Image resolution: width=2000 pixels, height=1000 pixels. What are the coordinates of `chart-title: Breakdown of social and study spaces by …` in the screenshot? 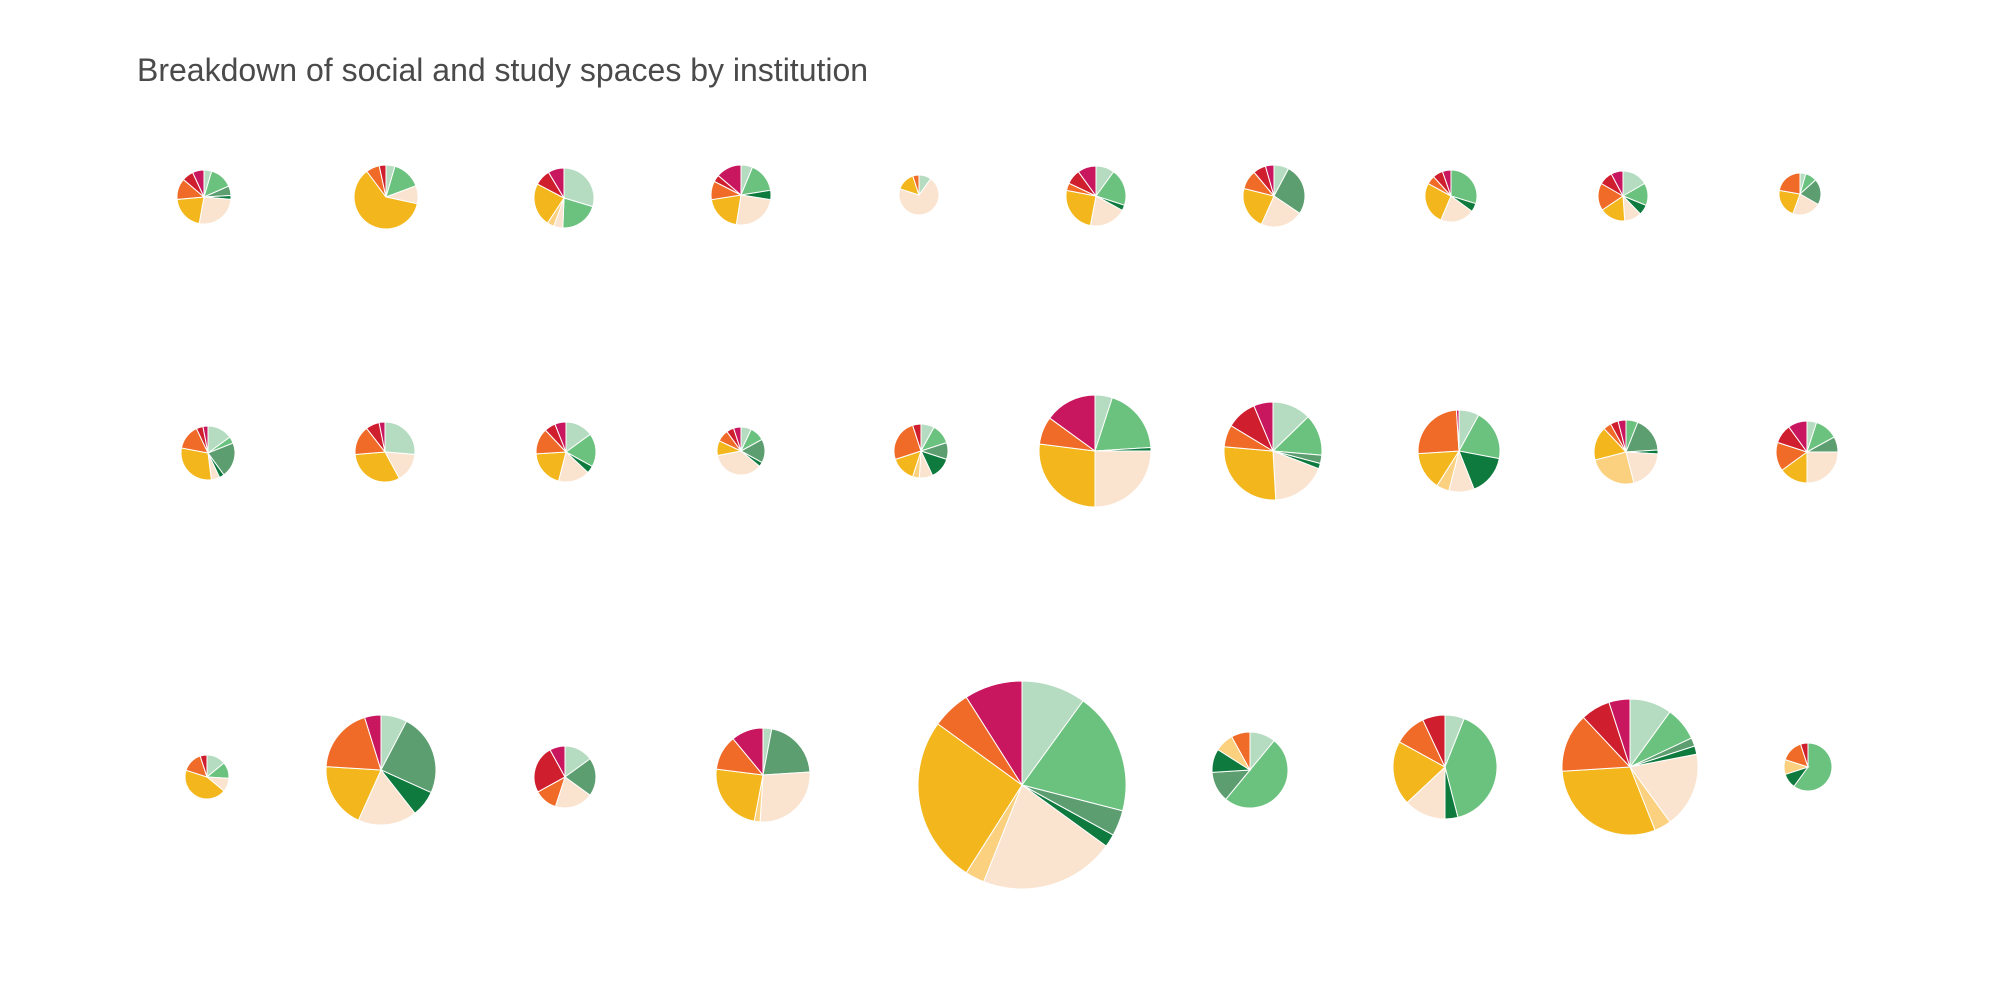 It's located at (503, 70).